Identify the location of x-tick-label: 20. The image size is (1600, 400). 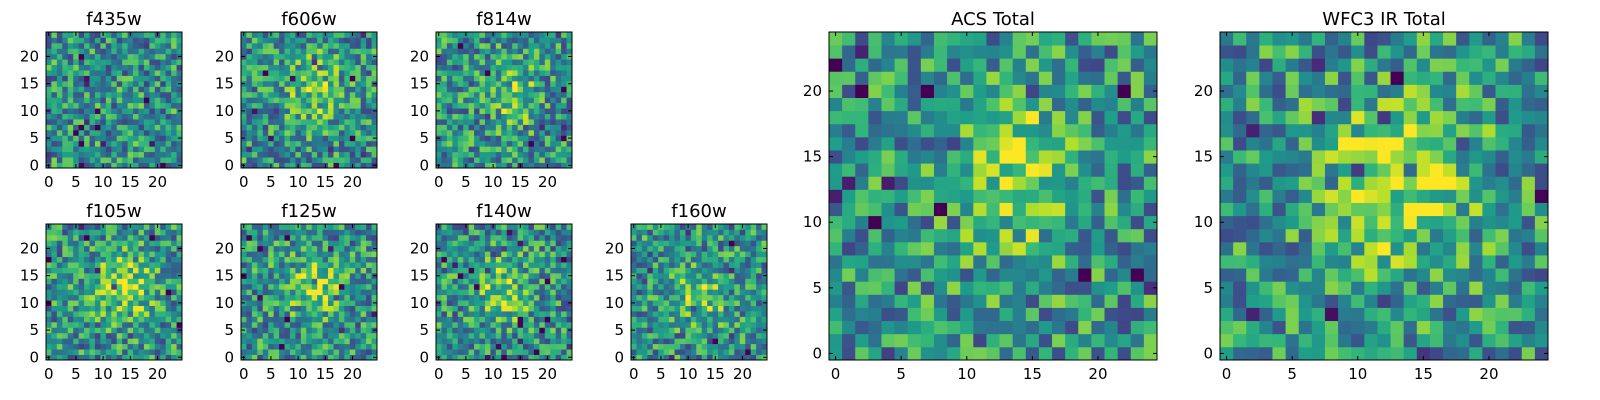
(352, 374).